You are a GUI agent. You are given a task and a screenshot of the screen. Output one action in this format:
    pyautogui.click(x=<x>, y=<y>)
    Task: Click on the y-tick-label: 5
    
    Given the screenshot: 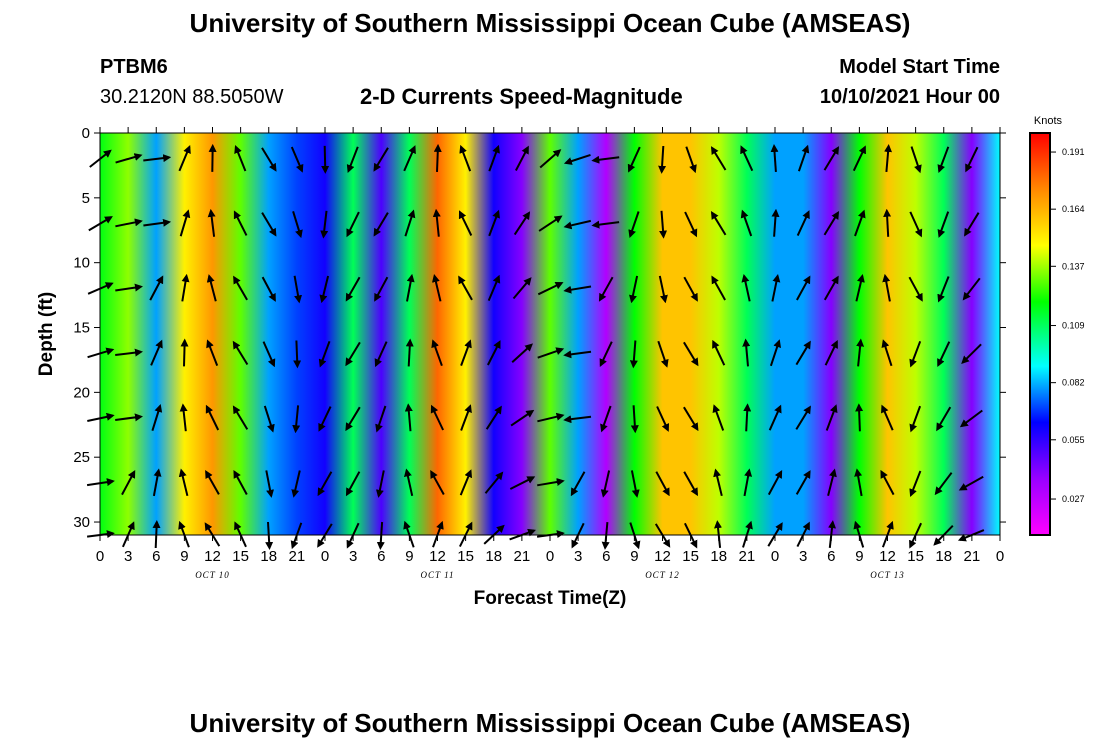 What is the action you would take?
    pyautogui.click(x=86, y=198)
    